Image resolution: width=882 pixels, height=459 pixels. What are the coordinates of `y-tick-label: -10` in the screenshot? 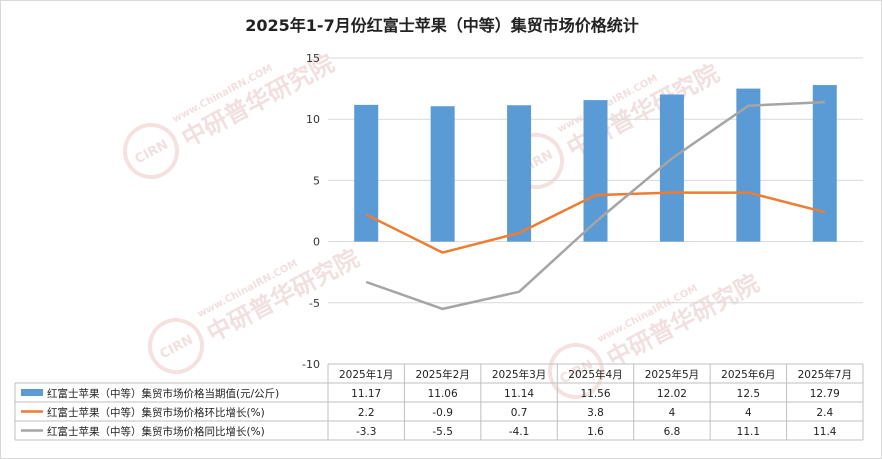 It's located at (311, 364).